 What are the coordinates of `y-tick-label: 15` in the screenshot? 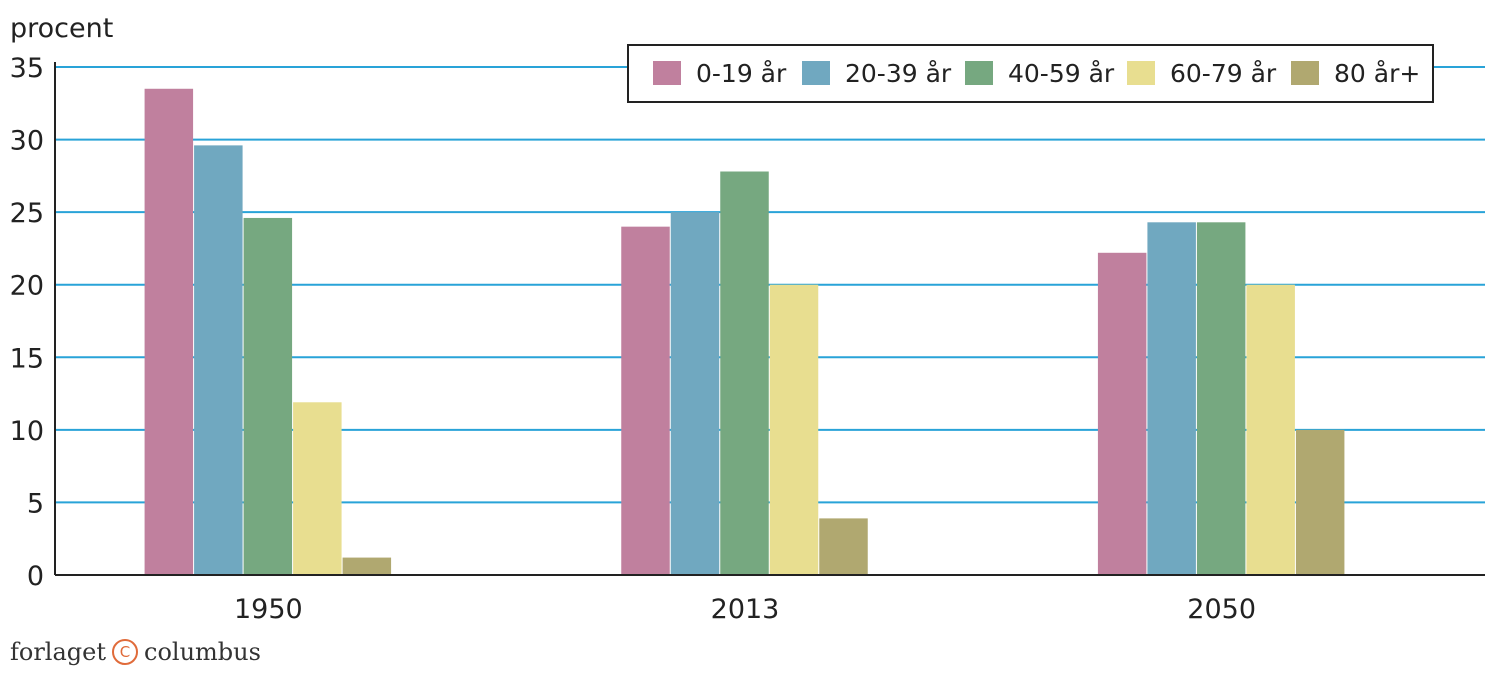 It's located at (27, 358).